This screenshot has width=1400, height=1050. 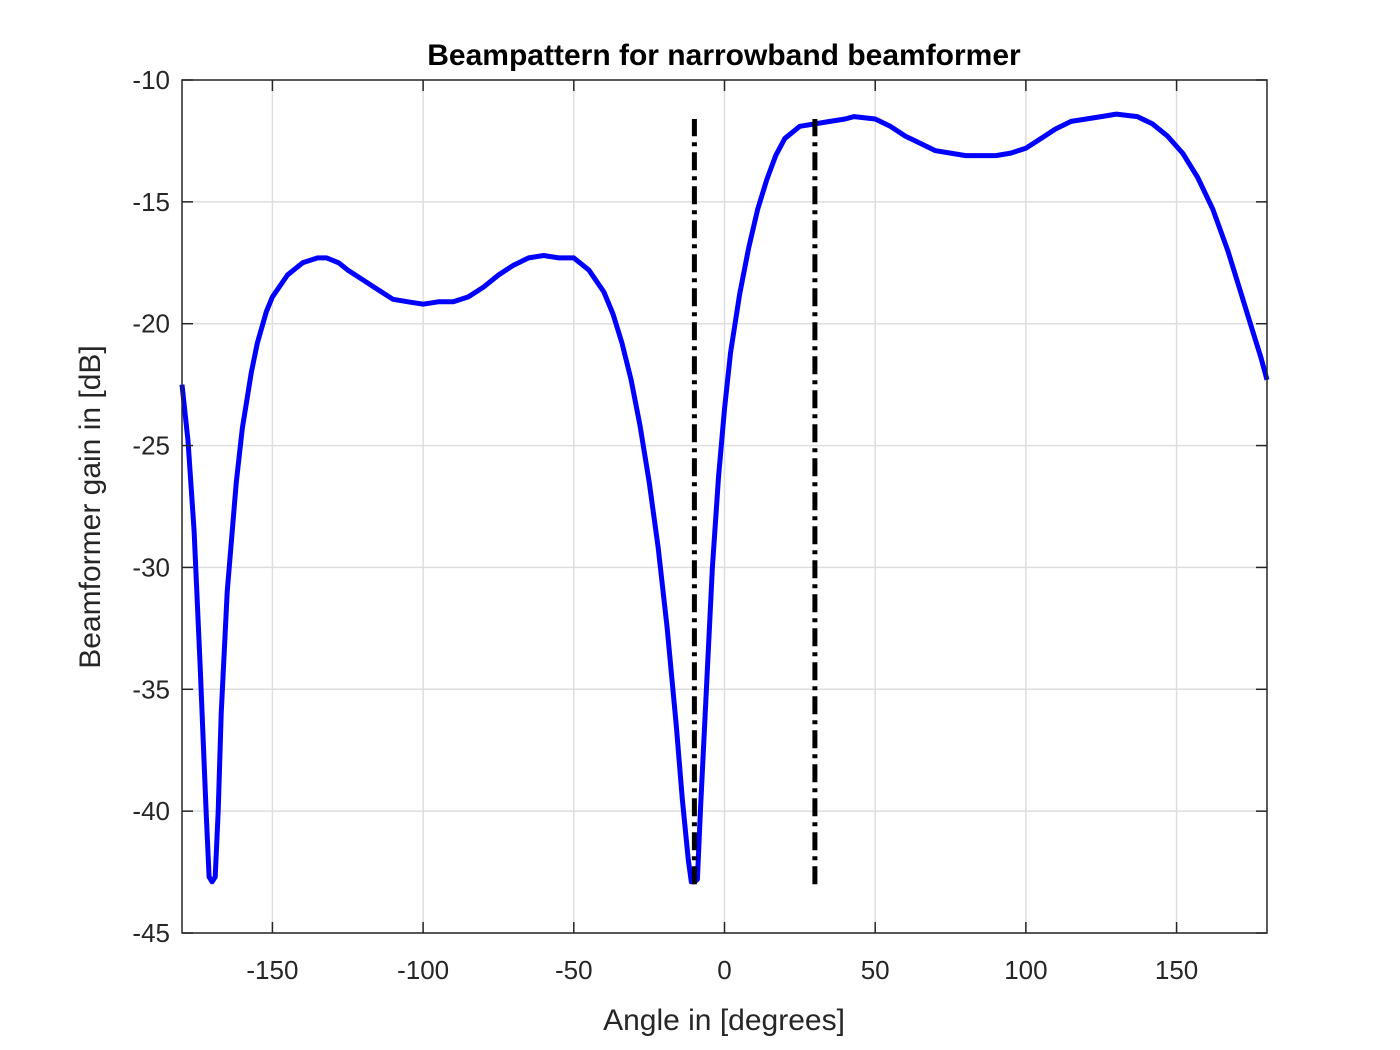 I want to click on x-tick-label: 100, so click(x=1025, y=970).